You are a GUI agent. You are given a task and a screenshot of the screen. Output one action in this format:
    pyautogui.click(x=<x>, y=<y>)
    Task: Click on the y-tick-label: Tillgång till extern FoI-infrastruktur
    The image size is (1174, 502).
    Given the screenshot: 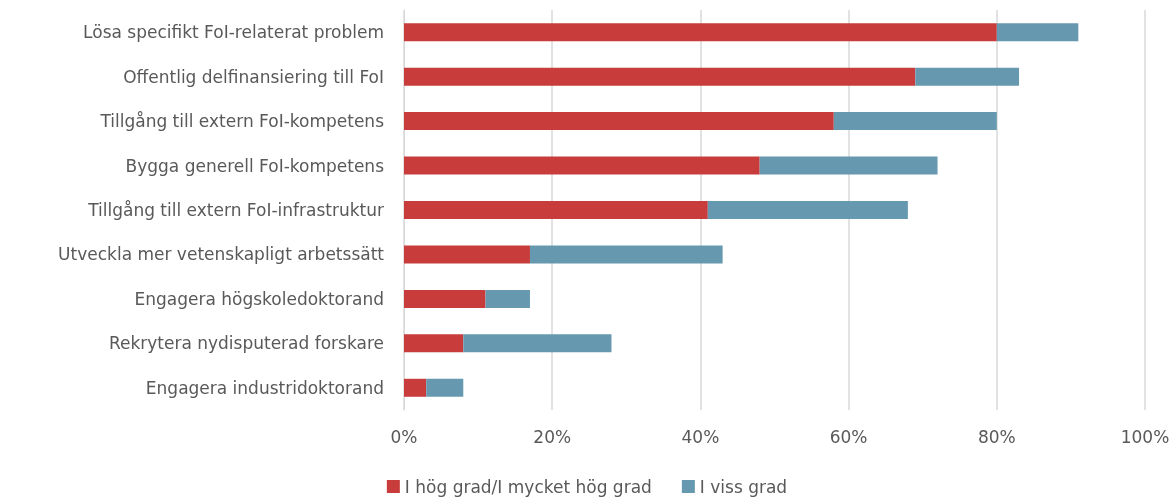 What is the action you would take?
    pyautogui.click(x=235, y=210)
    